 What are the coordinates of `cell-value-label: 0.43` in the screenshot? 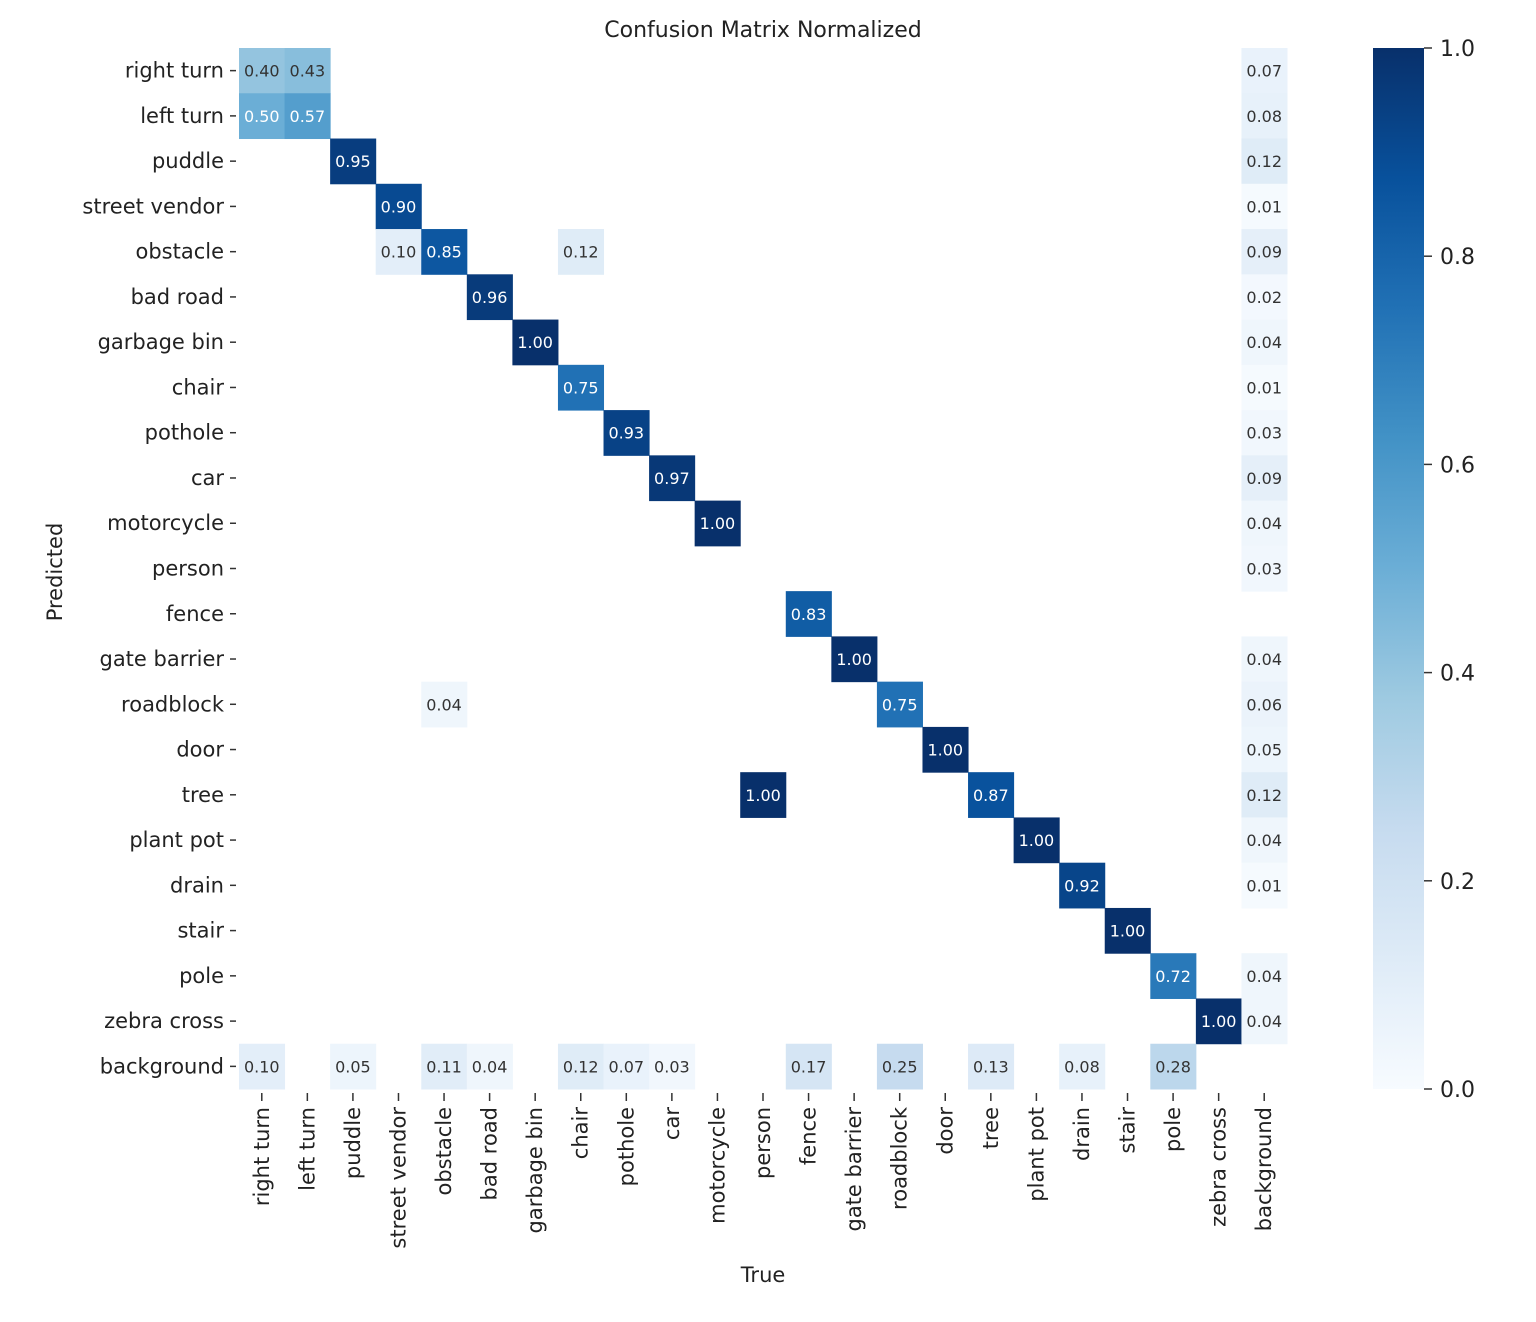 It's located at (308, 71).